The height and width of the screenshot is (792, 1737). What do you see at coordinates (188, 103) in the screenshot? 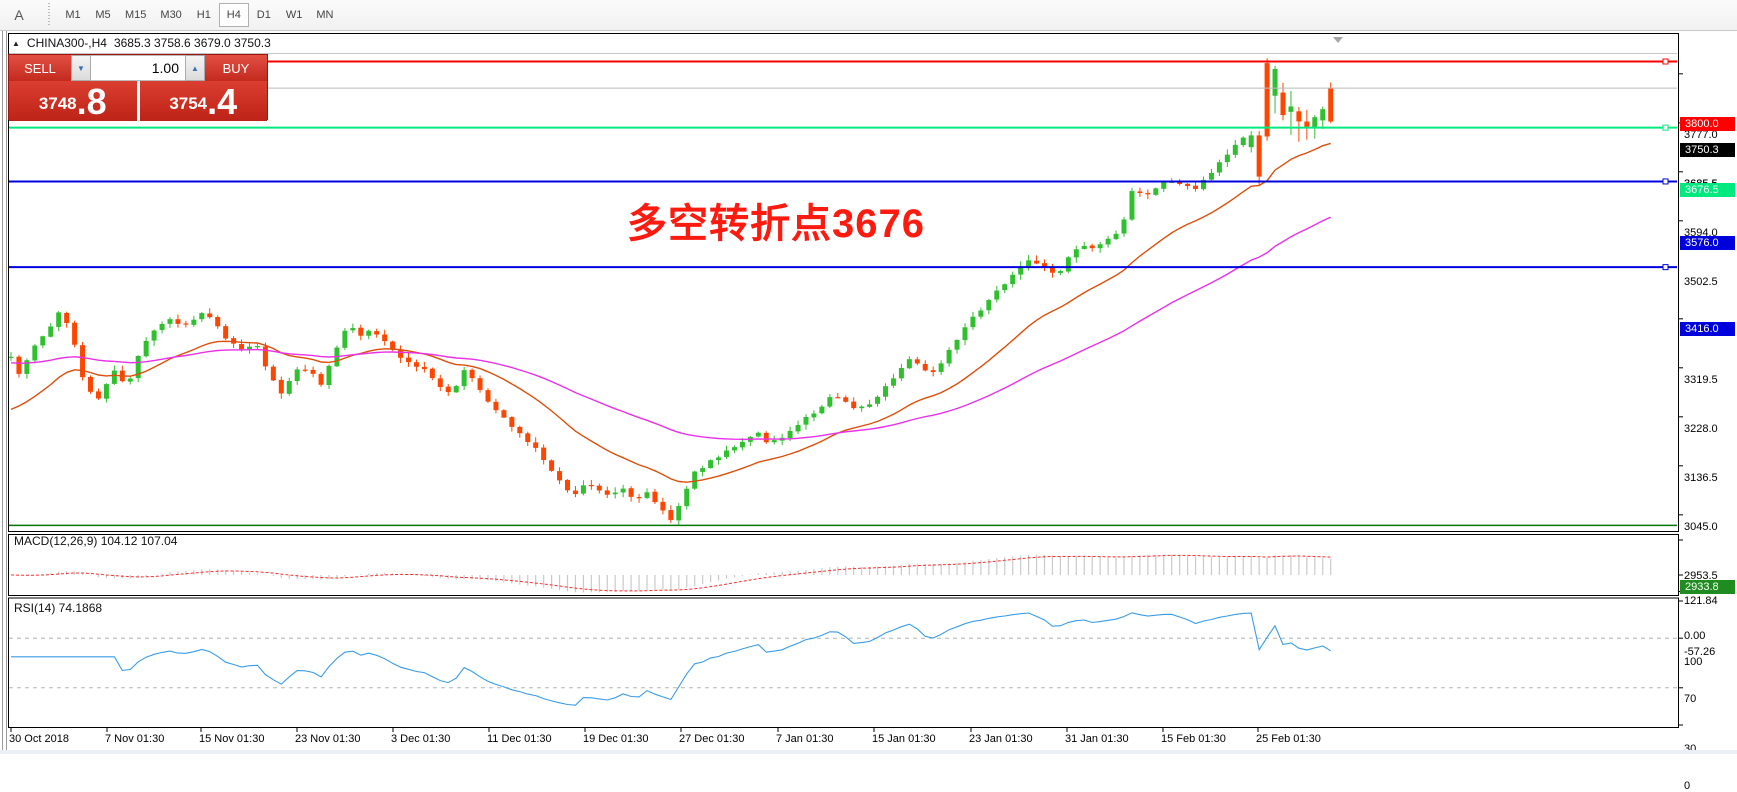
I see `buy-price-main: 3754` at bounding box center [188, 103].